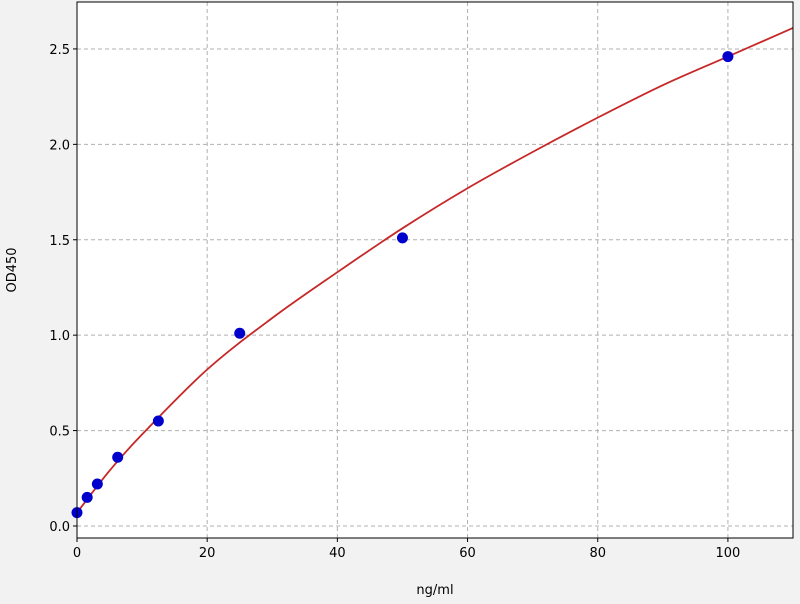 The image size is (800, 604). What do you see at coordinates (337, 553) in the screenshot?
I see `x-tick-label: 40` at bounding box center [337, 553].